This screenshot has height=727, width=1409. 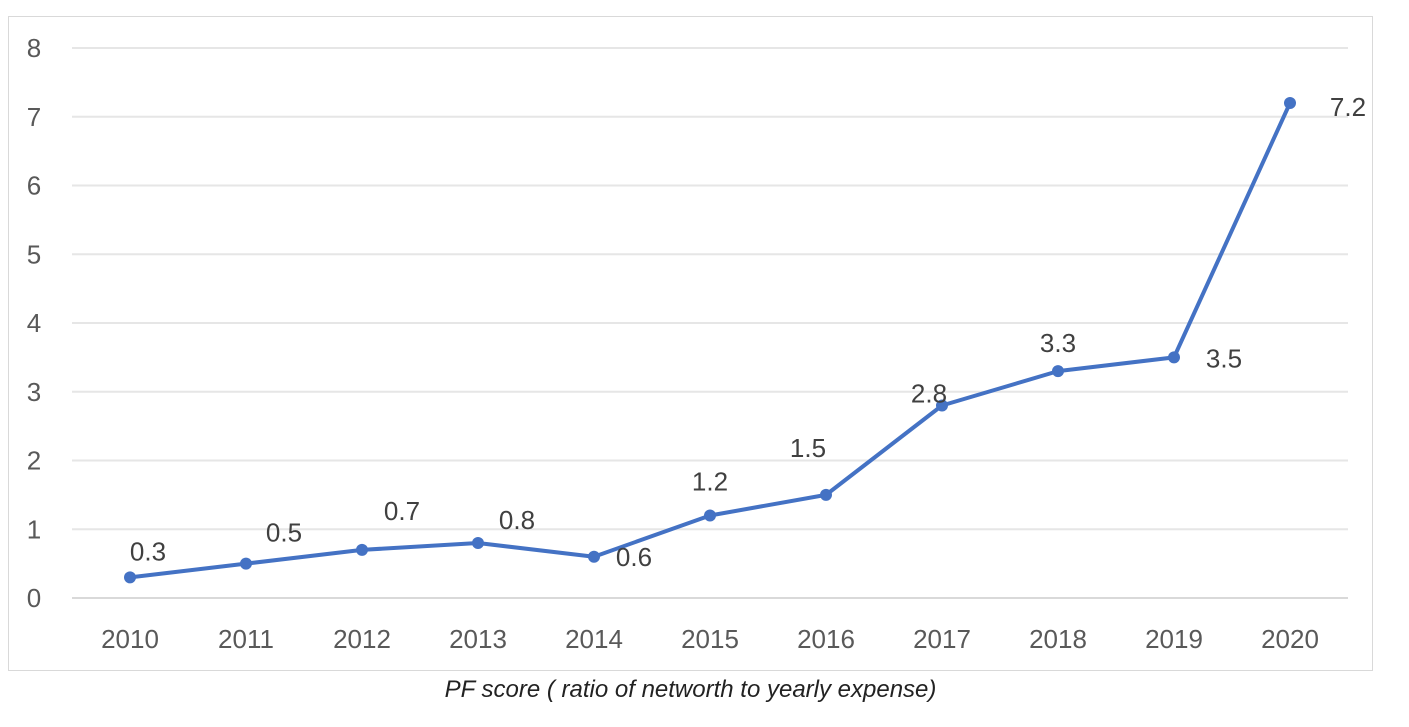 I want to click on y-tick-label: 6, so click(x=34, y=186).